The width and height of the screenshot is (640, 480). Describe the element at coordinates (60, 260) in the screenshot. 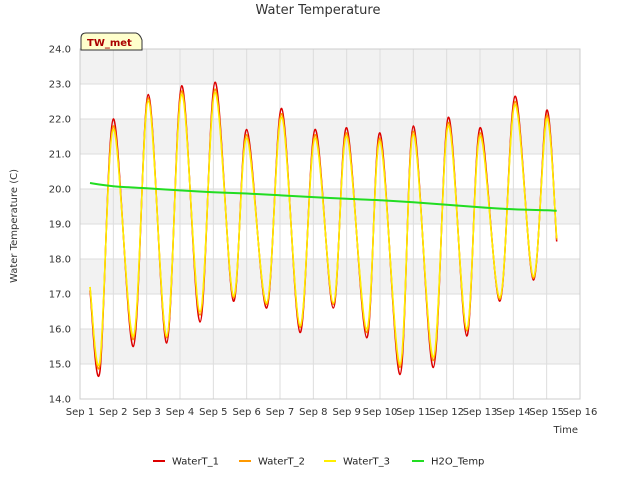

I see `y-tick-label: 18.0` at that location.